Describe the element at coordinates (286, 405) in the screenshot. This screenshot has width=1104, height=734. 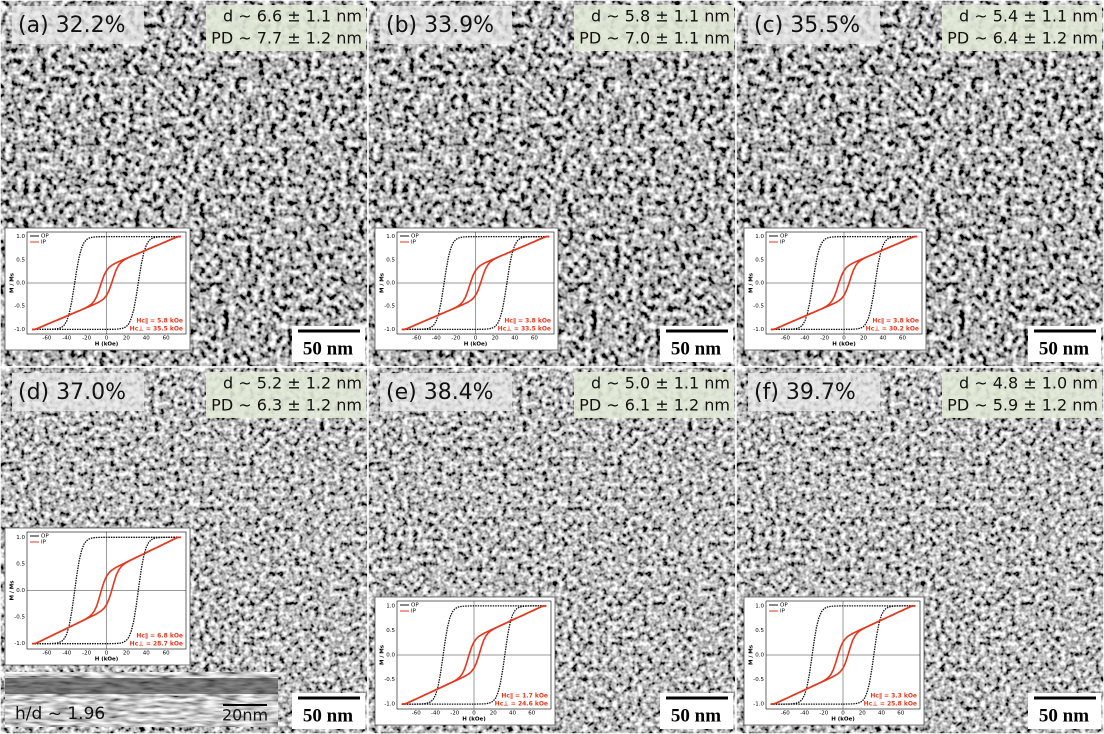
I see `polydispersity: PD ~ 6.3 ± 1.2 nm` at that location.